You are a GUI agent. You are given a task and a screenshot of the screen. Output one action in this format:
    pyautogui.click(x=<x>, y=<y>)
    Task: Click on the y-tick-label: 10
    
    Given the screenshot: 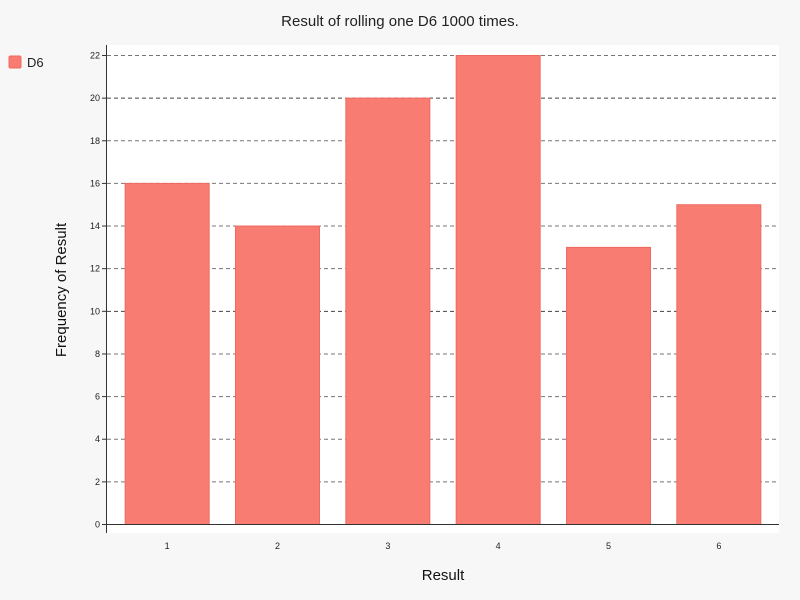 What is the action you would take?
    pyautogui.click(x=95, y=311)
    